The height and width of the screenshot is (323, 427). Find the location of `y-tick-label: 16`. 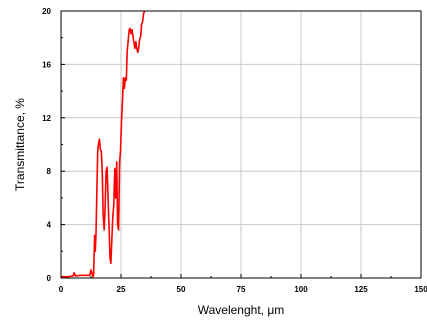

y-tick-label: 16 is located at coordinates (46, 64).